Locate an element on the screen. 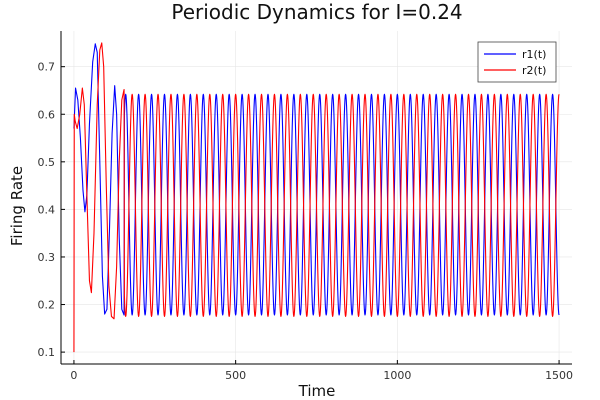 This screenshot has width=600, height=400. legend: r1(t) r2(t) is located at coordinates (517, 62).